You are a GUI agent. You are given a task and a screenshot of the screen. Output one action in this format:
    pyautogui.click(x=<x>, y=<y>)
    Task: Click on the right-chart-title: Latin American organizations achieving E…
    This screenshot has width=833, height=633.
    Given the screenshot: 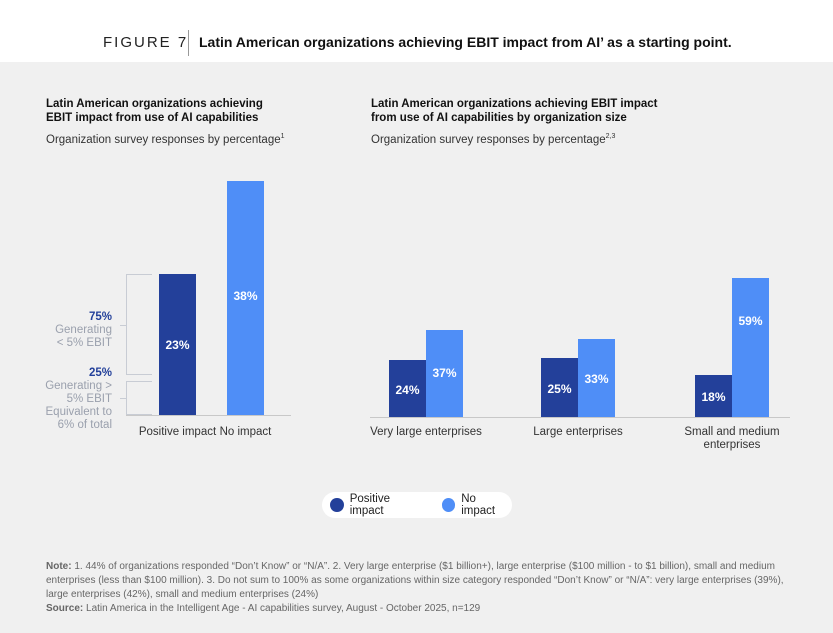 What is the action you would take?
    pyautogui.click(x=514, y=111)
    